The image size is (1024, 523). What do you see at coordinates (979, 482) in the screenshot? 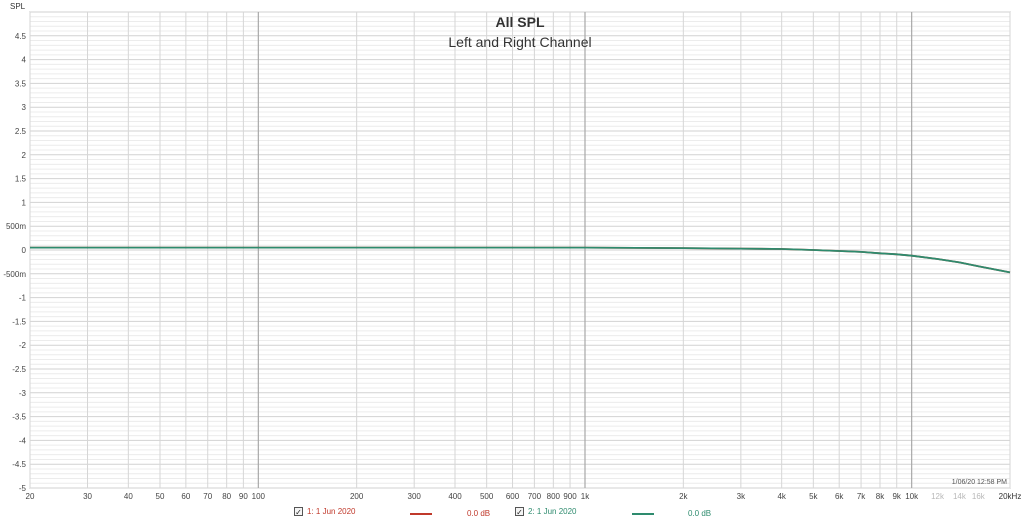
I see `timestamp: 1/06/20 12:58 PM` at bounding box center [979, 482].